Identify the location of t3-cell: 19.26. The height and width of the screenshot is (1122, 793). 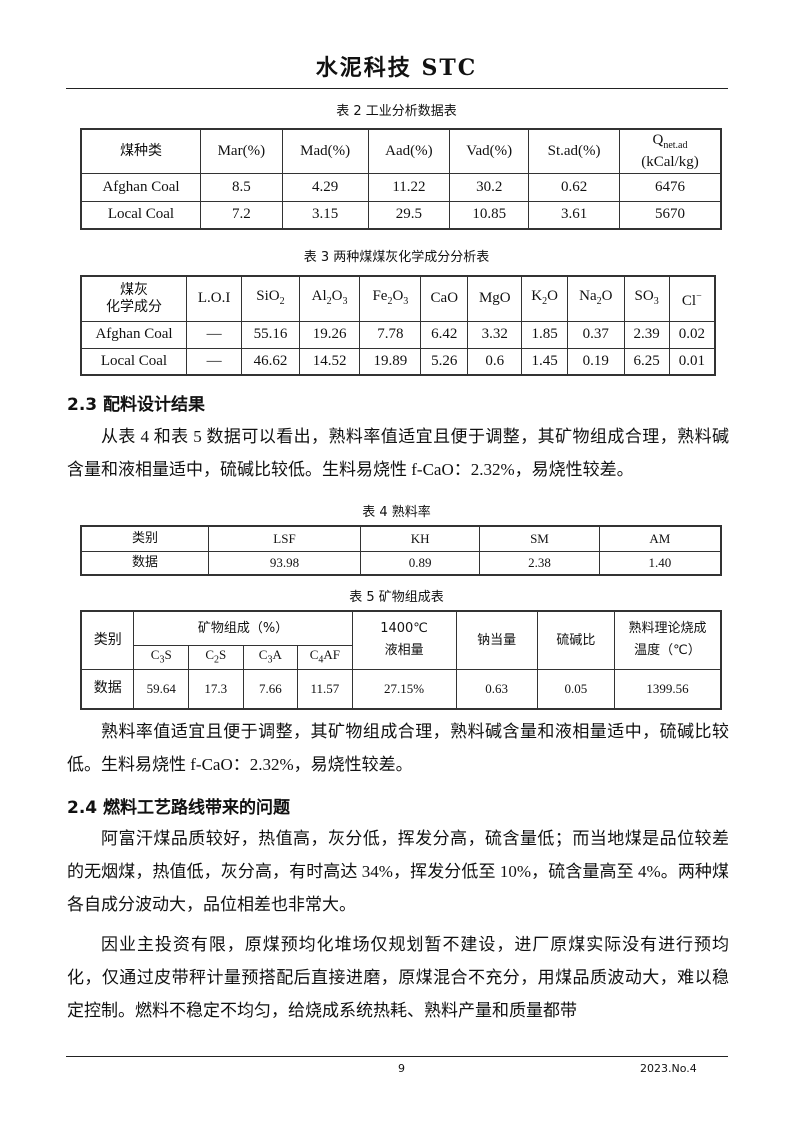
(329, 334).